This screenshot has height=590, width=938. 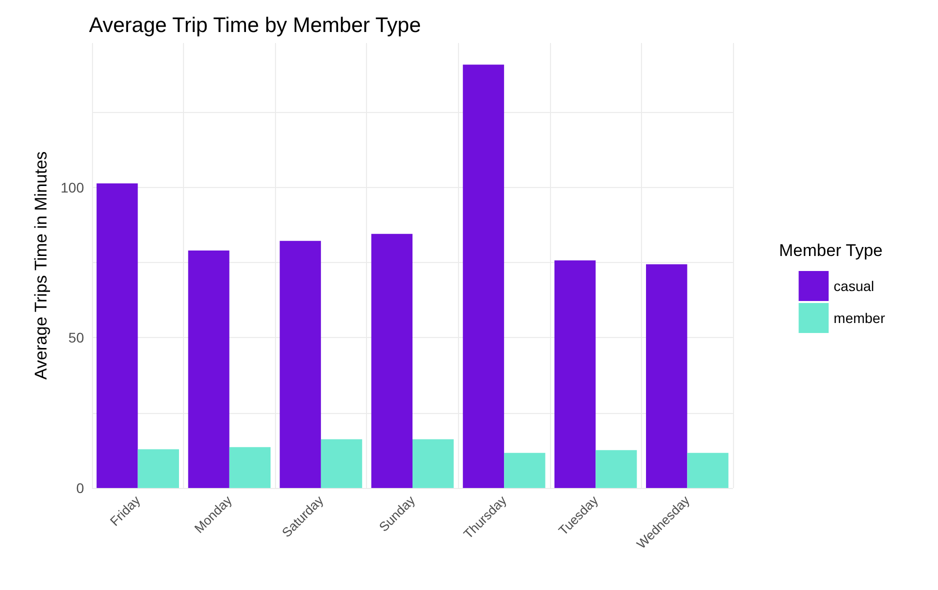 What do you see at coordinates (80, 488) in the screenshot?
I see `y-tick-label: 0` at bounding box center [80, 488].